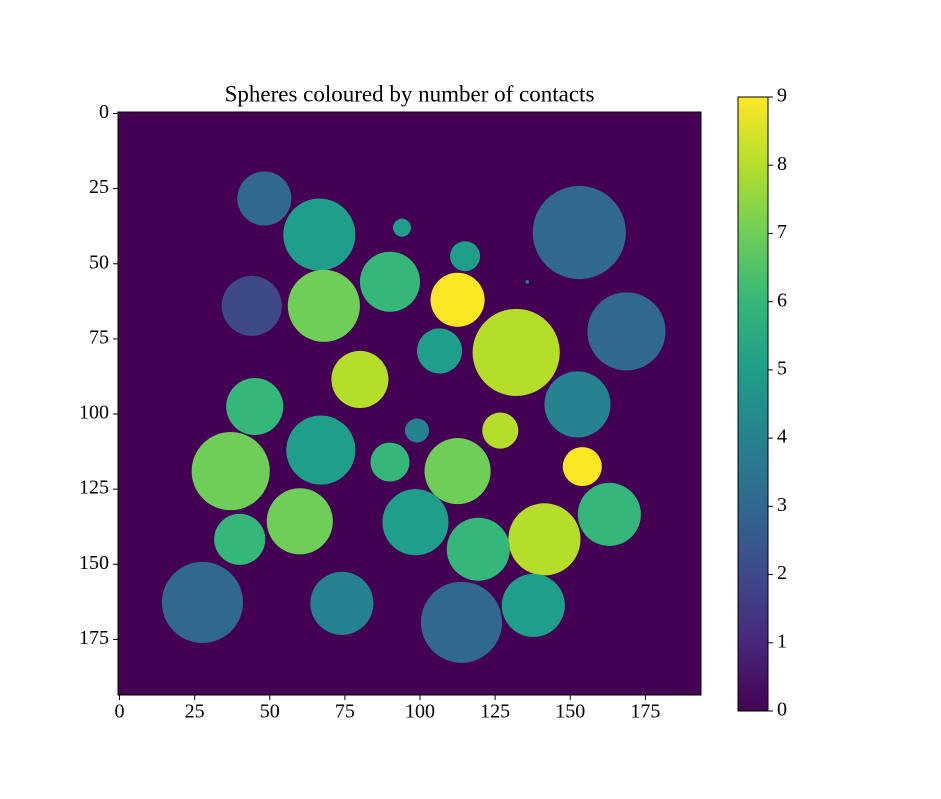  Describe the element at coordinates (120, 712) in the screenshot. I see `x-tick-label: 0` at that location.